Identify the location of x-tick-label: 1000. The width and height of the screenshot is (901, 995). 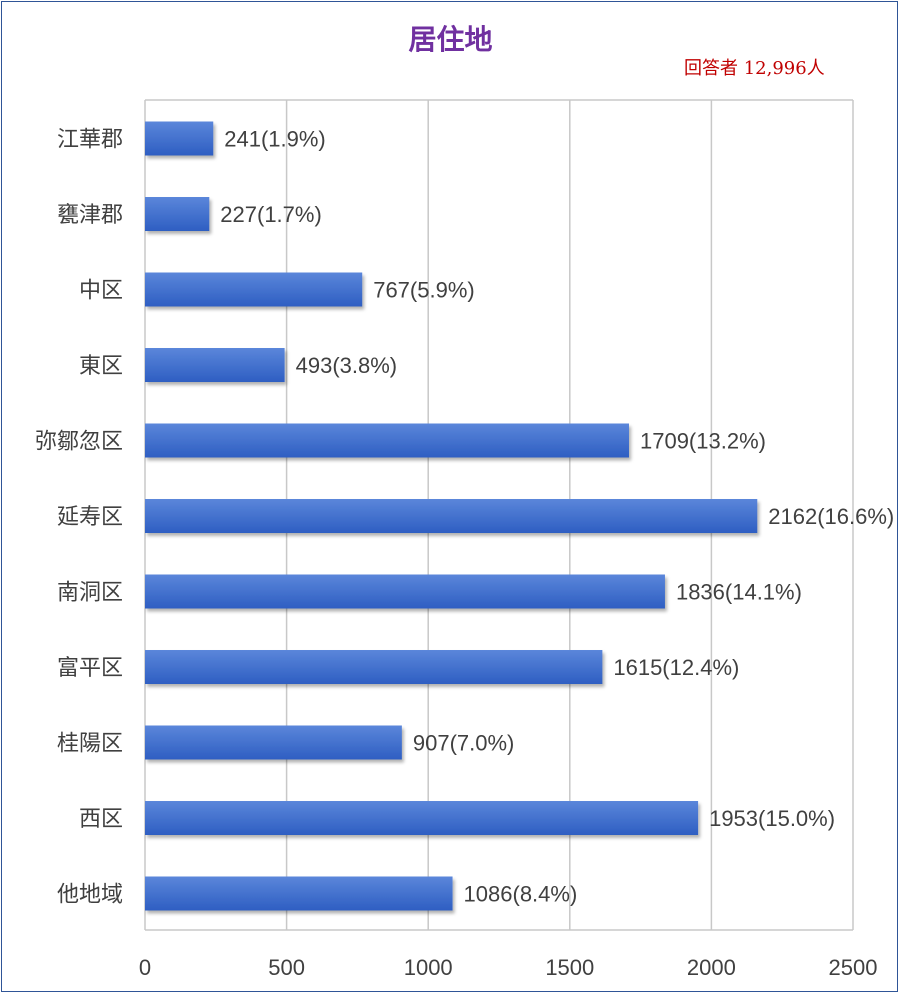
(428, 967).